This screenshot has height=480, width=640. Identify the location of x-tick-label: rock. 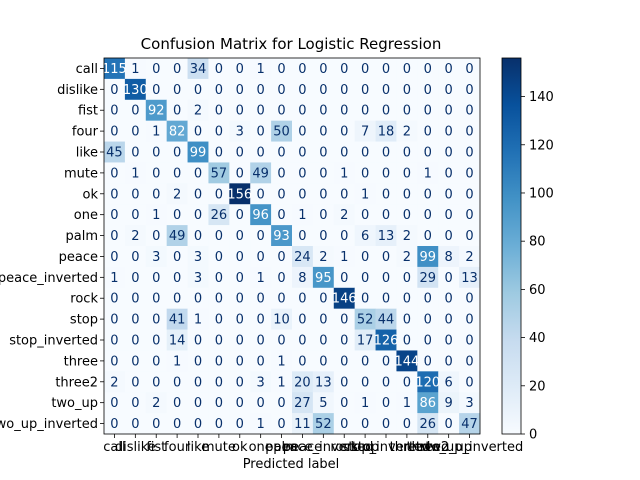
(344, 447).